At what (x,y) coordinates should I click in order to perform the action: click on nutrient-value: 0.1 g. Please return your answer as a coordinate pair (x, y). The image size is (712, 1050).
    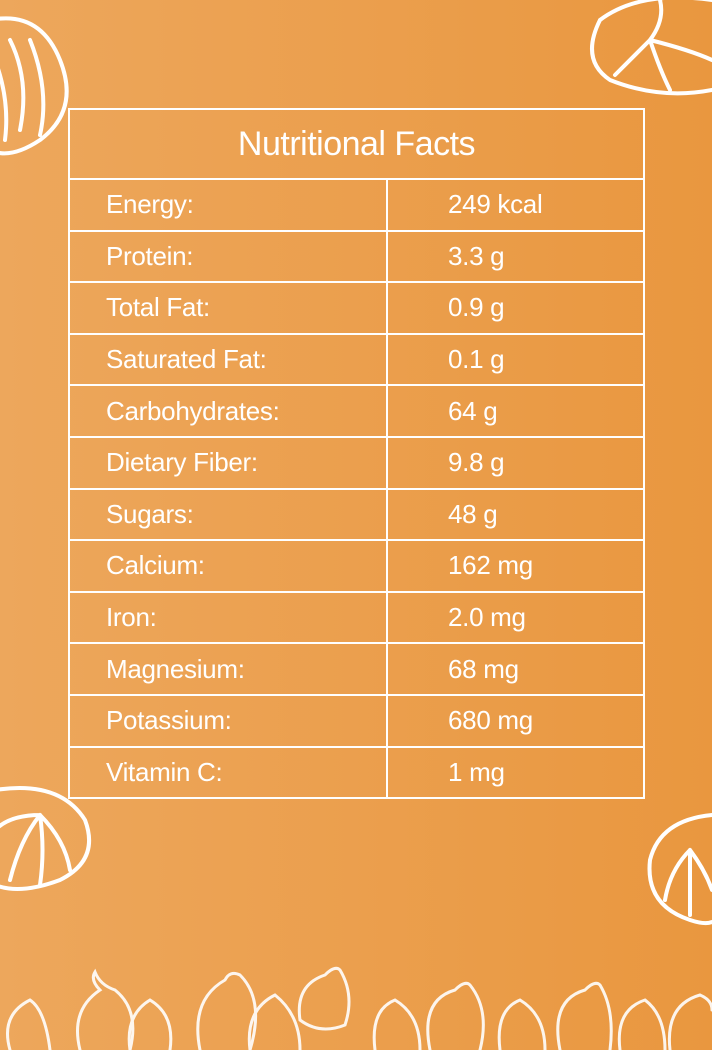
    Looking at the image, I should click on (515, 359).